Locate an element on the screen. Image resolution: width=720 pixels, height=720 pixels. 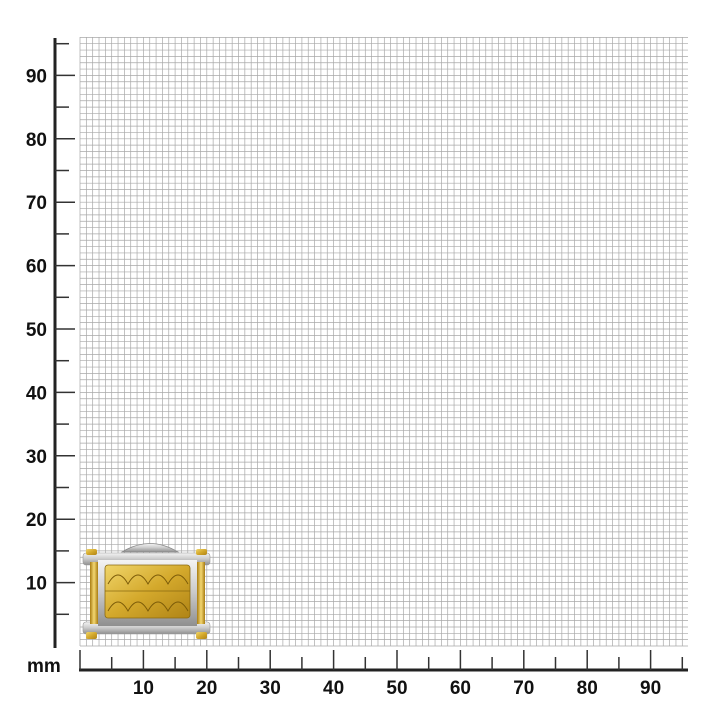
y-tick-label: 60 is located at coordinates (36, 267).